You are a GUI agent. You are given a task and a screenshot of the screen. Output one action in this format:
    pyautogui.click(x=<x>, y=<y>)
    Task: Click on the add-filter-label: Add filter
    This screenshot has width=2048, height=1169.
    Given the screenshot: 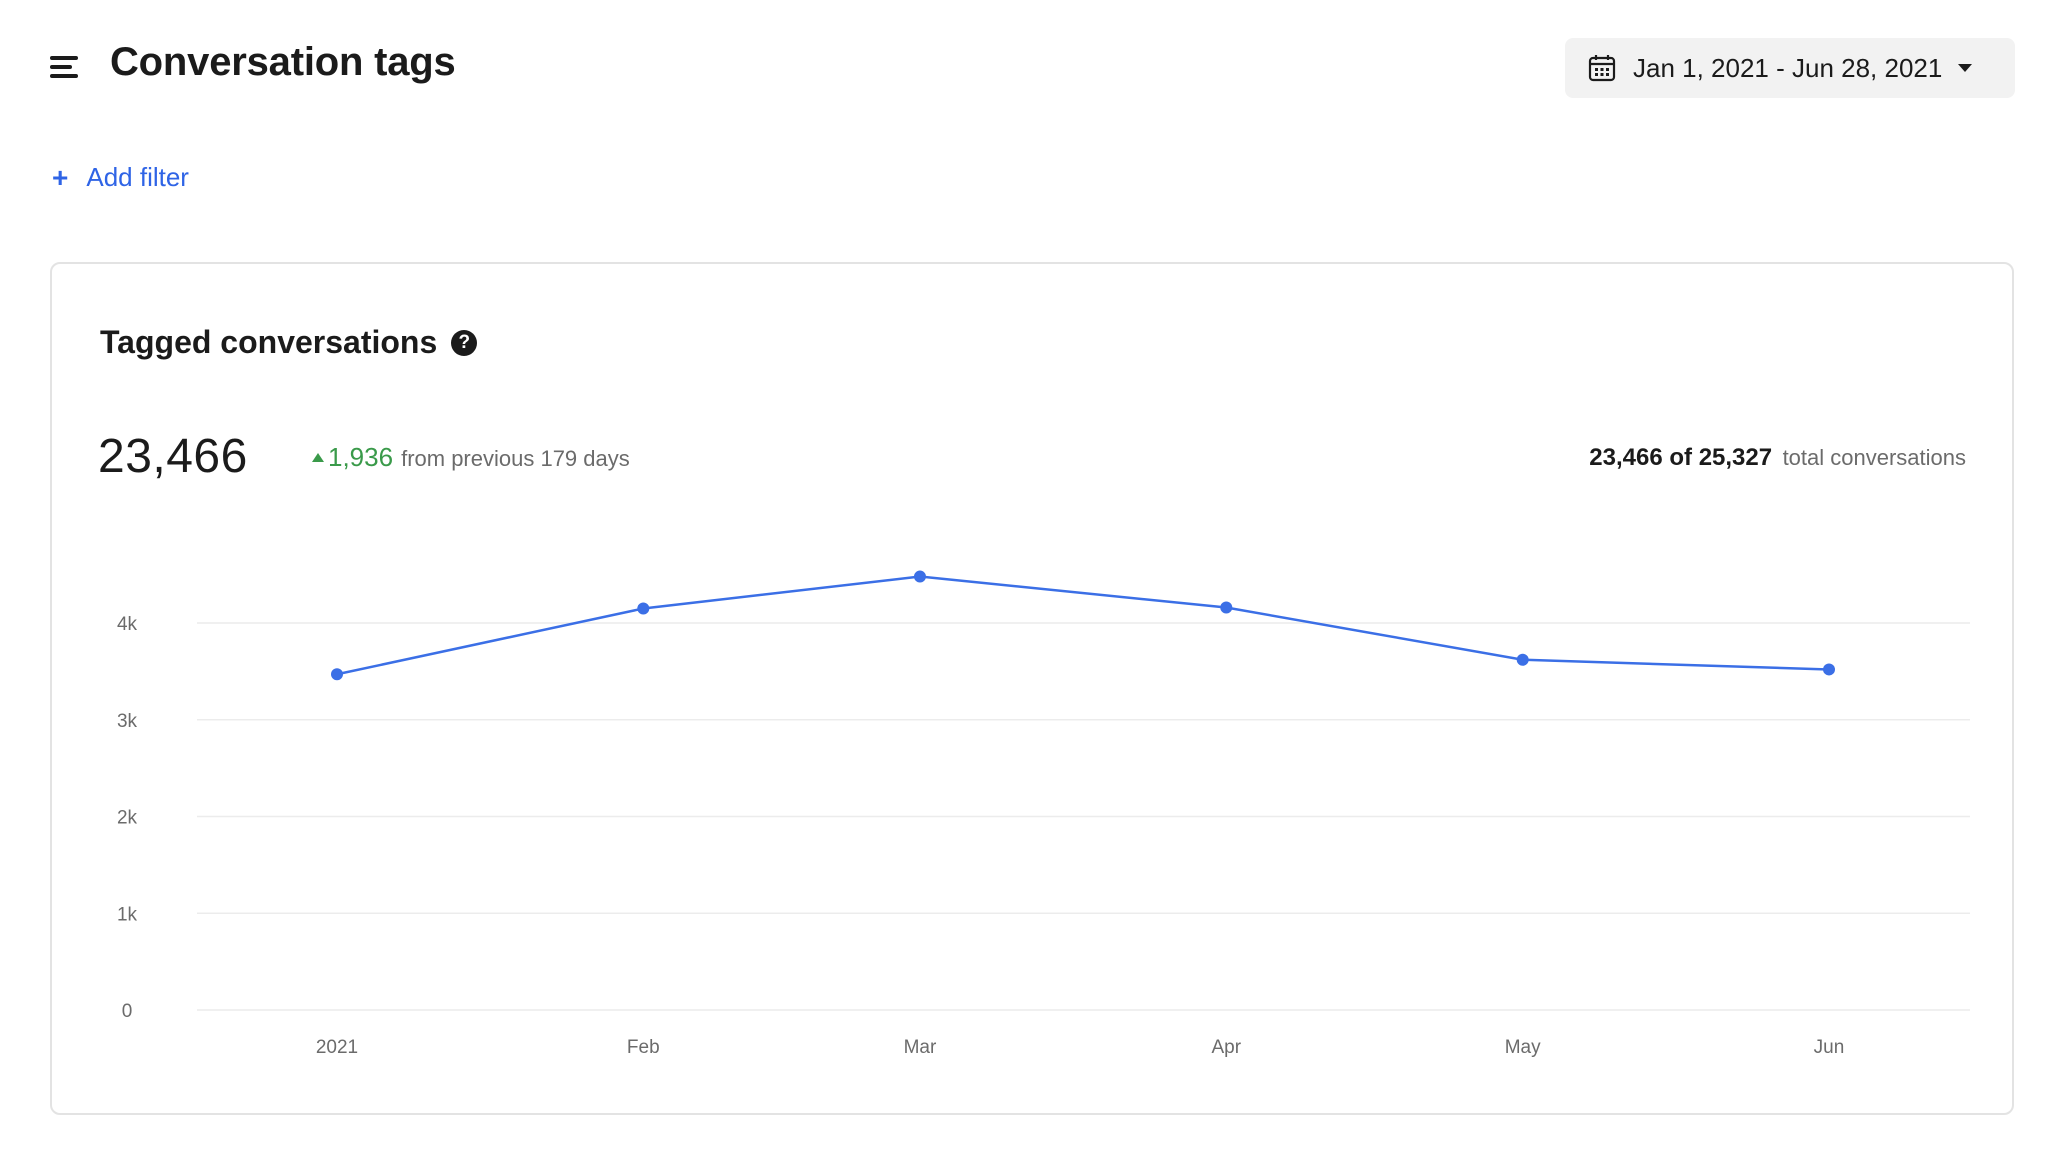 What is the action you would take?
    pyautogui.click(x=137, y=177)
    